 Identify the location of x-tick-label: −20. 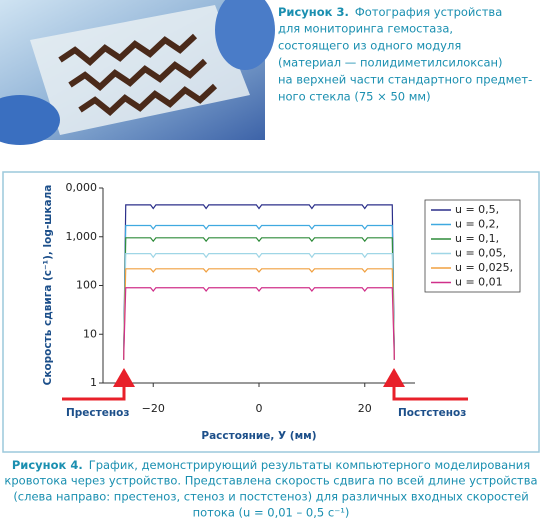
(153, 408).